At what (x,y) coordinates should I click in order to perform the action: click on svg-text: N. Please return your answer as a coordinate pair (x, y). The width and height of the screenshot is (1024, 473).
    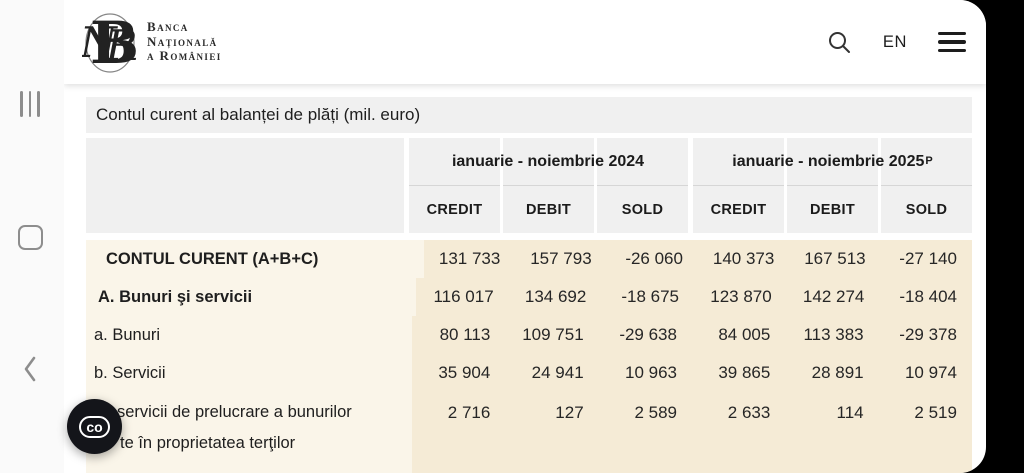
    Looking at the image, I should click on (100, 42).